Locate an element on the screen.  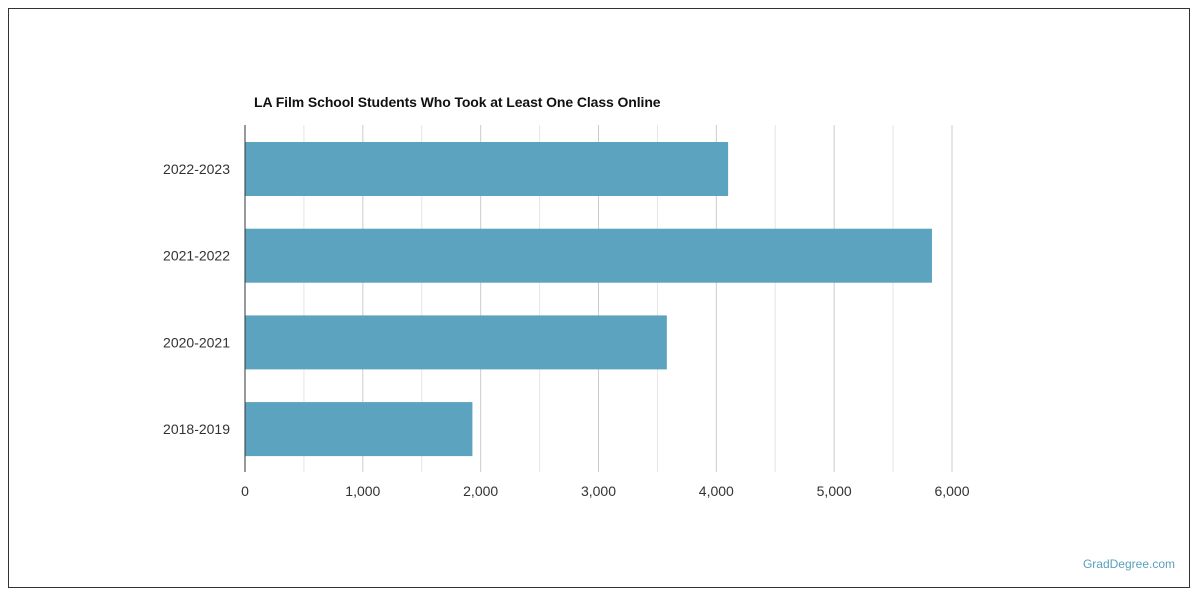
x-tick-label: 4,000 is located at coordinates (716, 491).